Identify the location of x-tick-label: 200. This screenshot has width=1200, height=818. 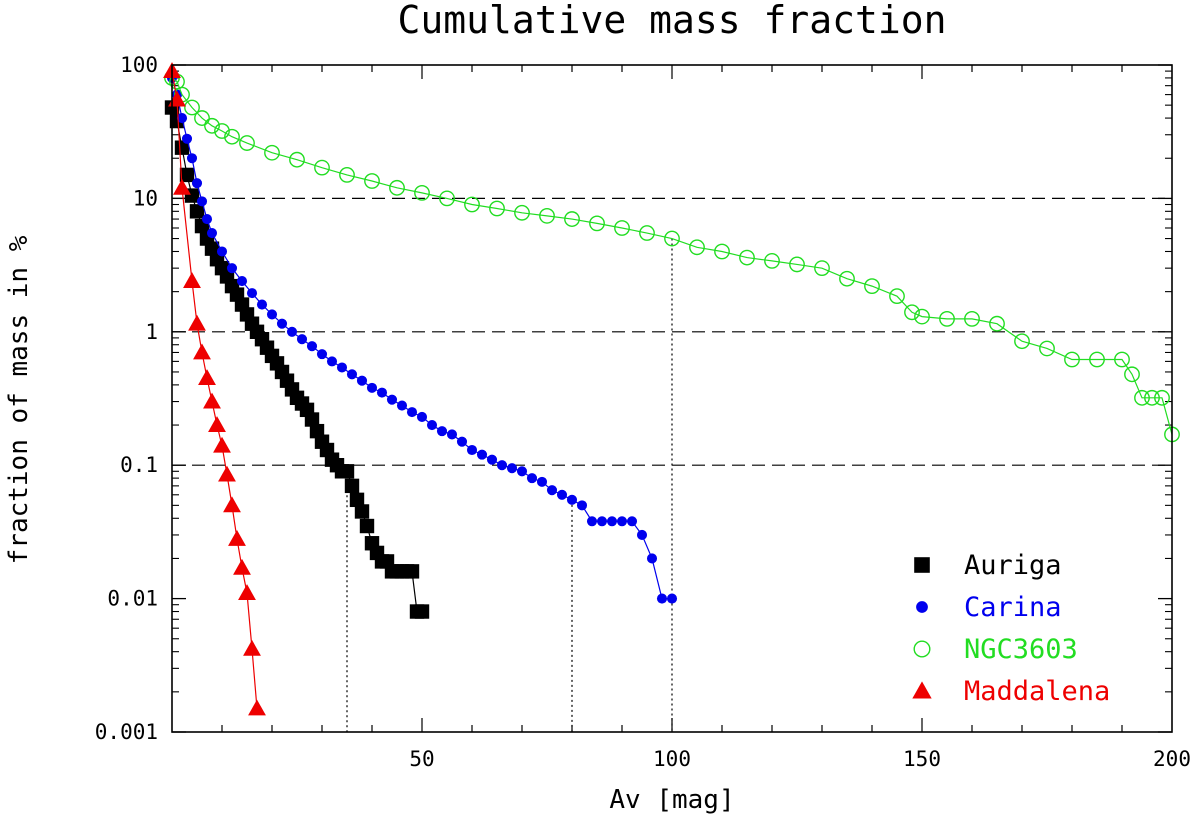
(1172, 759).